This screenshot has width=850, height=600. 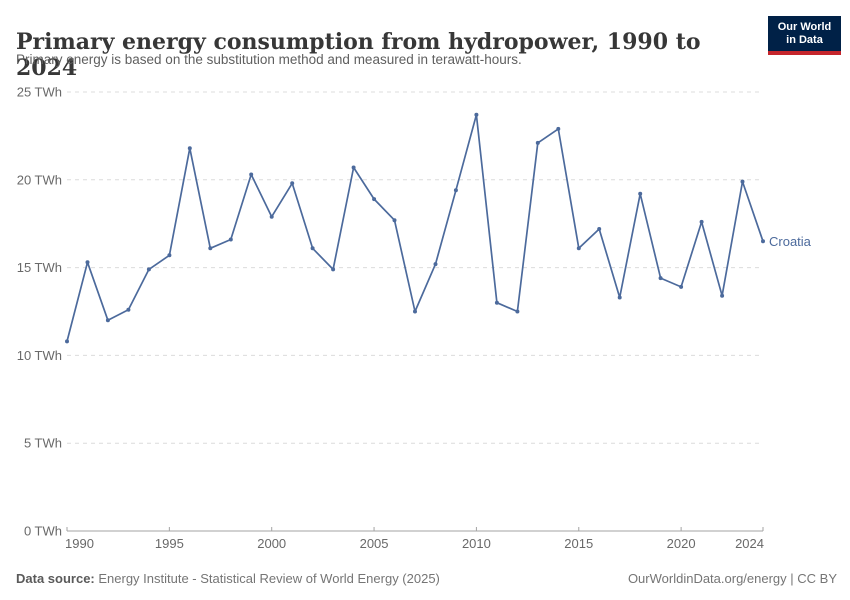 I want to click on owid-credit-link: OurWorldinData.org/energy | CC BY, so click(x=732, y=578).